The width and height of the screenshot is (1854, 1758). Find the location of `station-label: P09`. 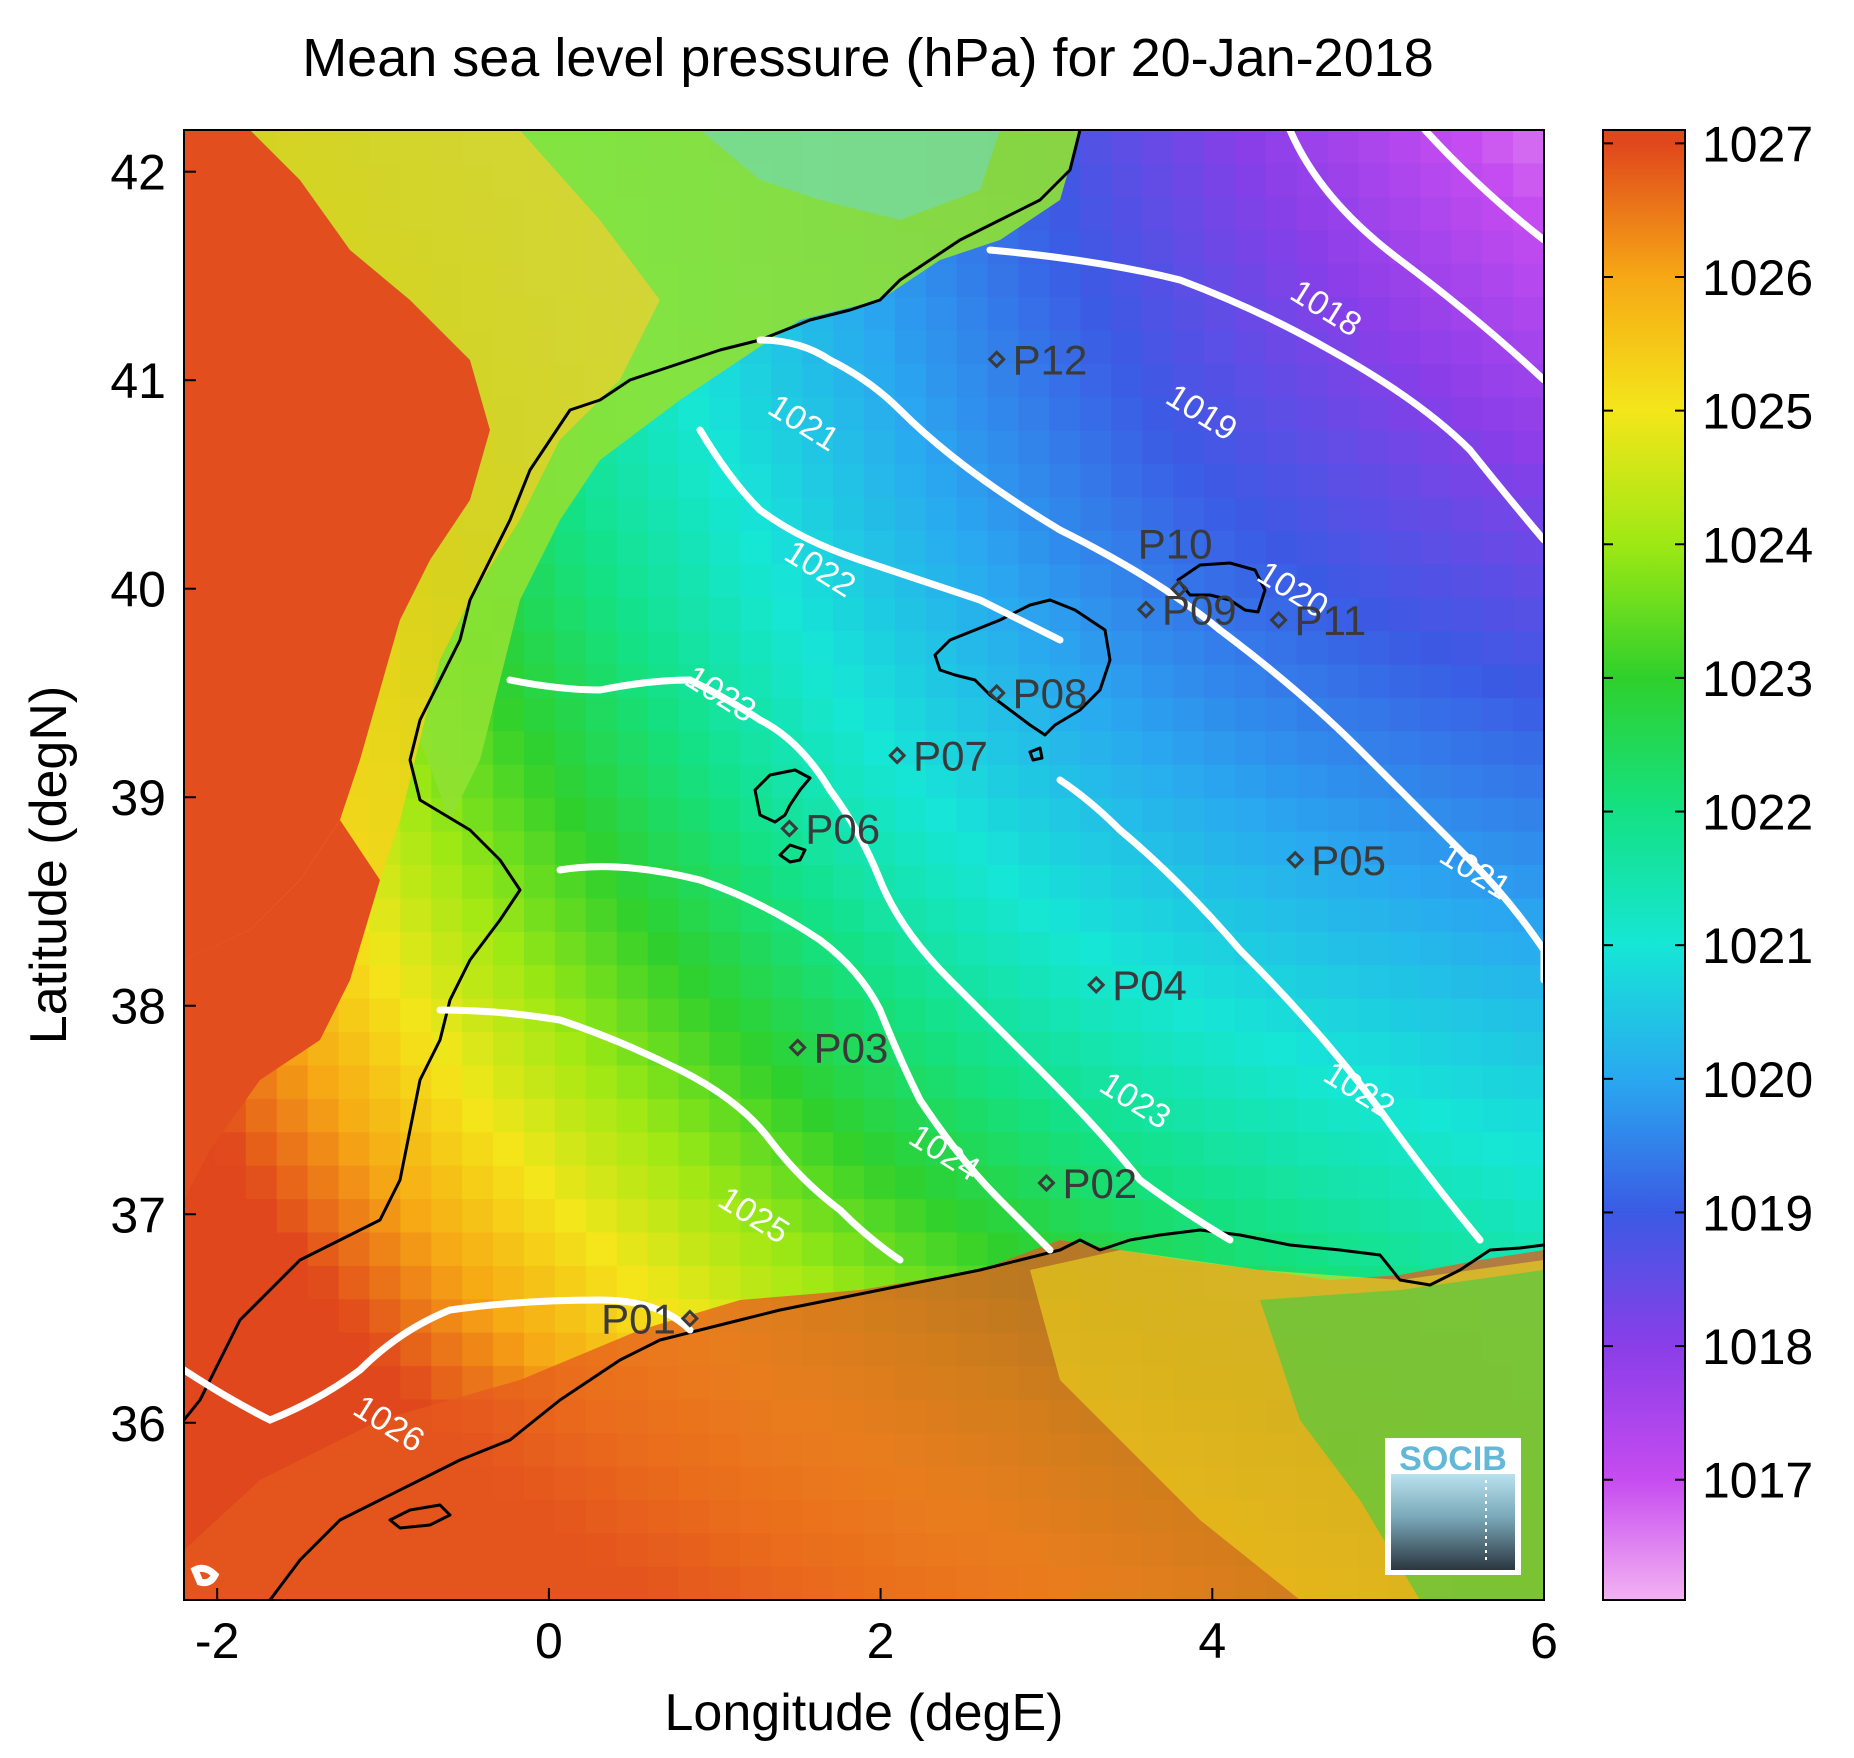

station-label: P09 is located at coordinates (1199, 610).